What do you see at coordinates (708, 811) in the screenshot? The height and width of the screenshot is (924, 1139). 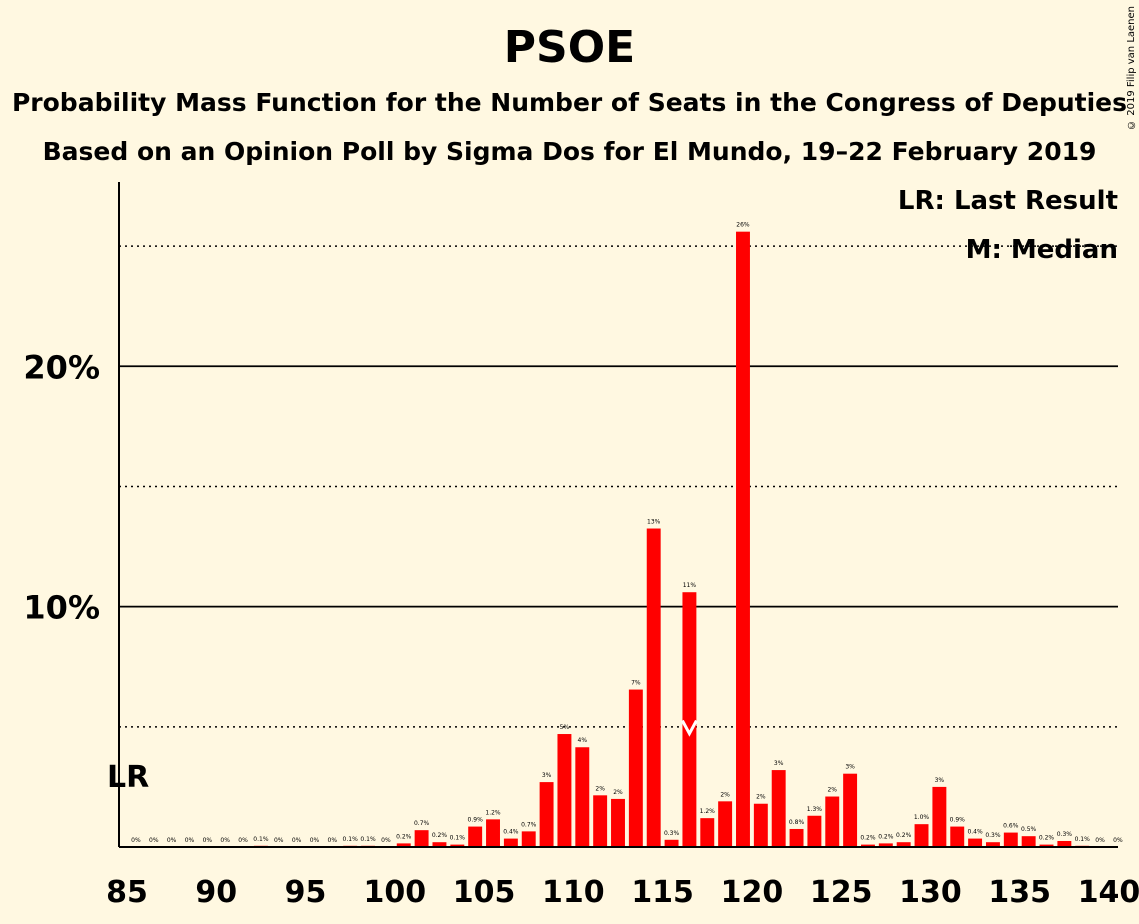 I see `bar-label-118: 1.2%` at bounding box center [708, 811].